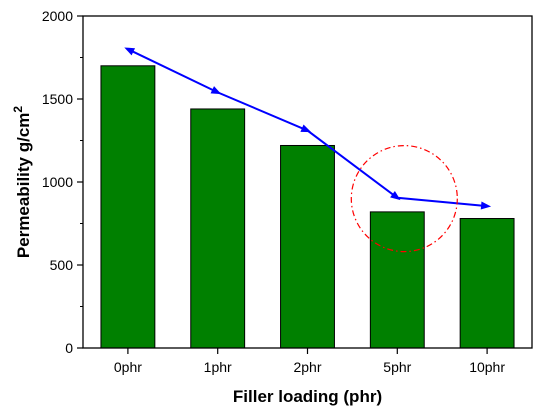  Describe the element at coordinates (69, 348) in the screenshot. I see `y-tick-label-0: 0` at that location.